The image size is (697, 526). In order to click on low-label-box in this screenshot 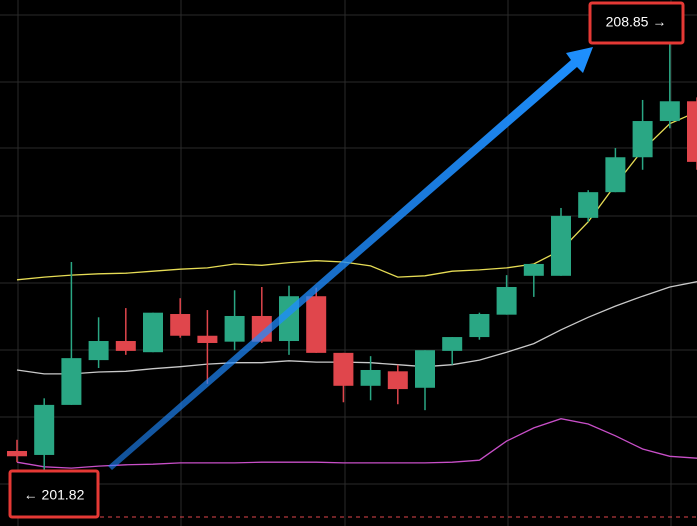, I will do `click(54, 494)`.